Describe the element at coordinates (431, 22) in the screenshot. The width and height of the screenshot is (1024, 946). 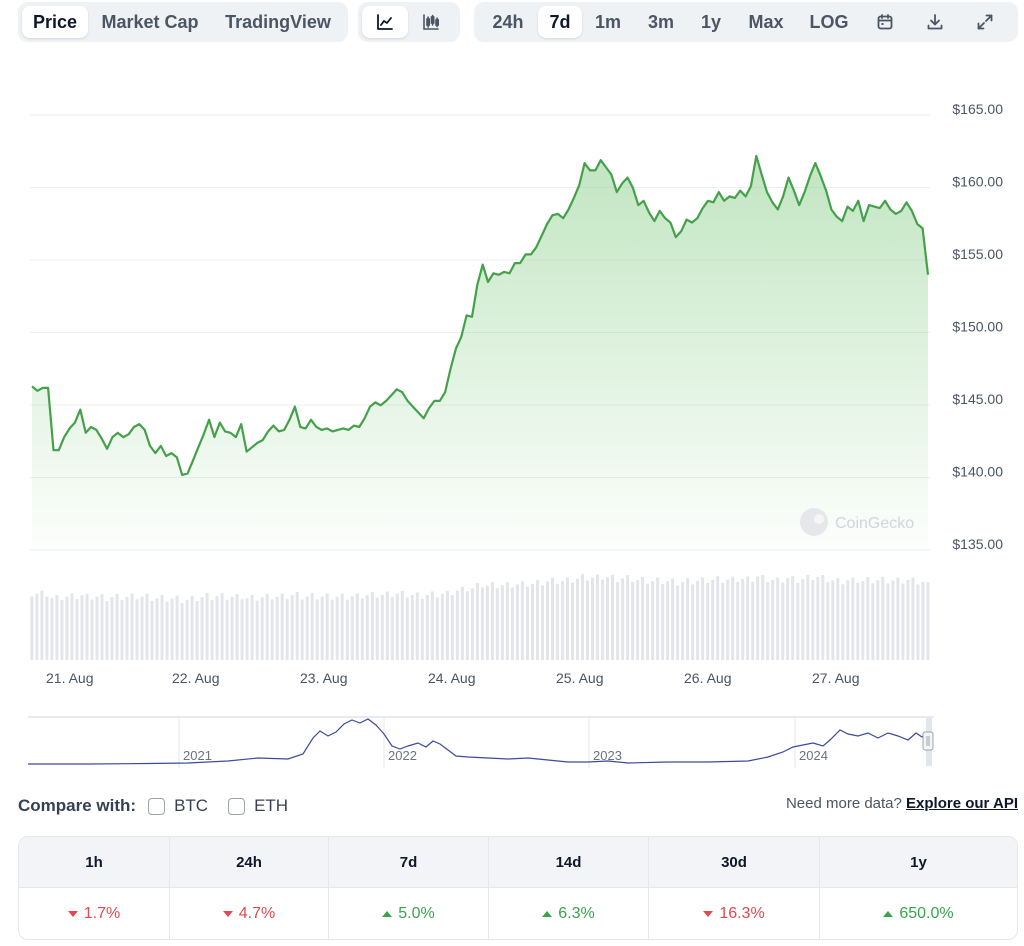
I see `candlestick-chart-button` at that location.